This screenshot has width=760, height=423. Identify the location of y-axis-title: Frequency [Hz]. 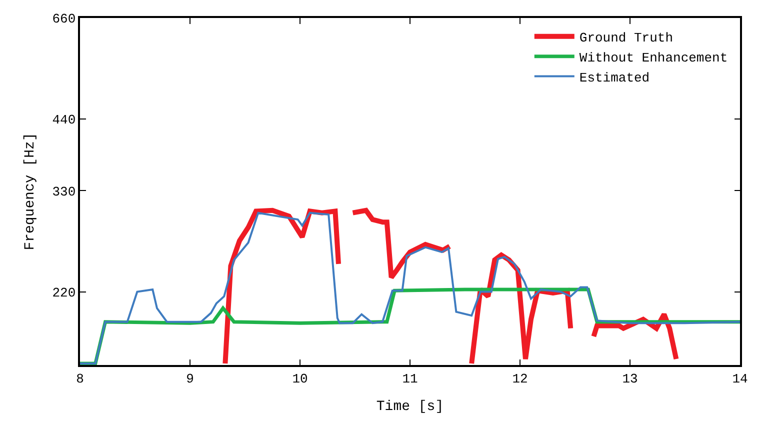
(30, 191).